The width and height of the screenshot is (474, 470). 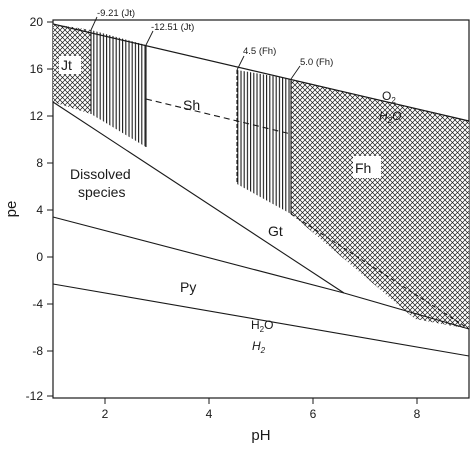 What do you see at coordinates (37, 351) in the screenshot?
I see `y-tick-label: -8` at bounding box center [37, 351].